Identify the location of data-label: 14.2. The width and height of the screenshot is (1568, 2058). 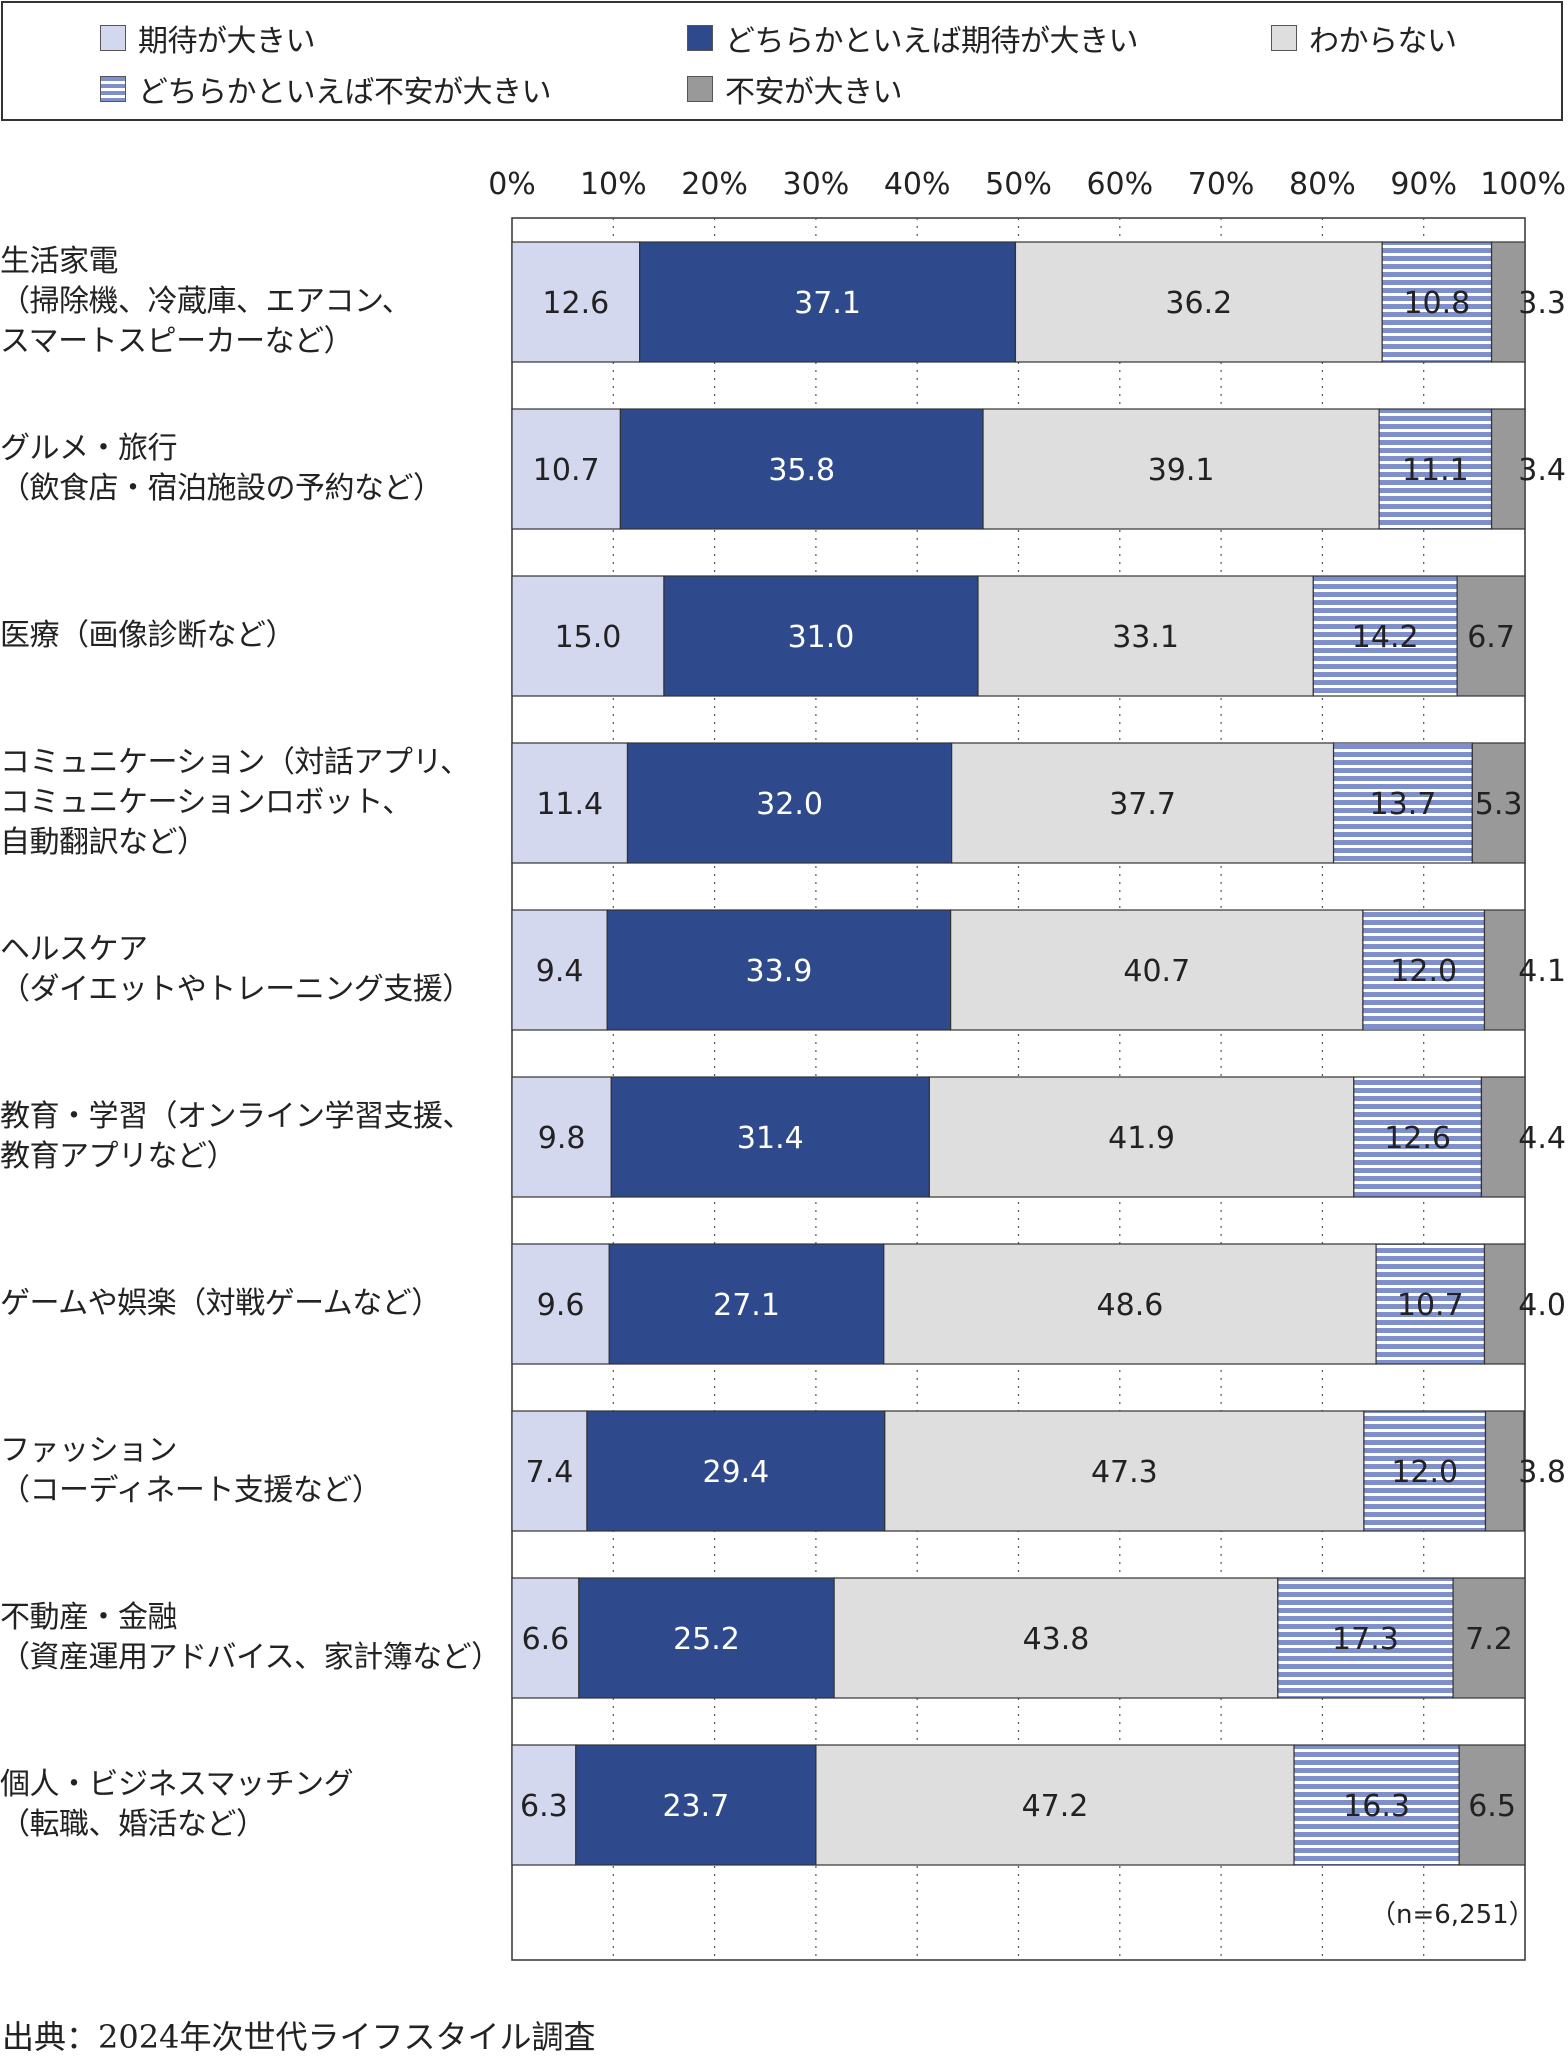
(1385, 637).